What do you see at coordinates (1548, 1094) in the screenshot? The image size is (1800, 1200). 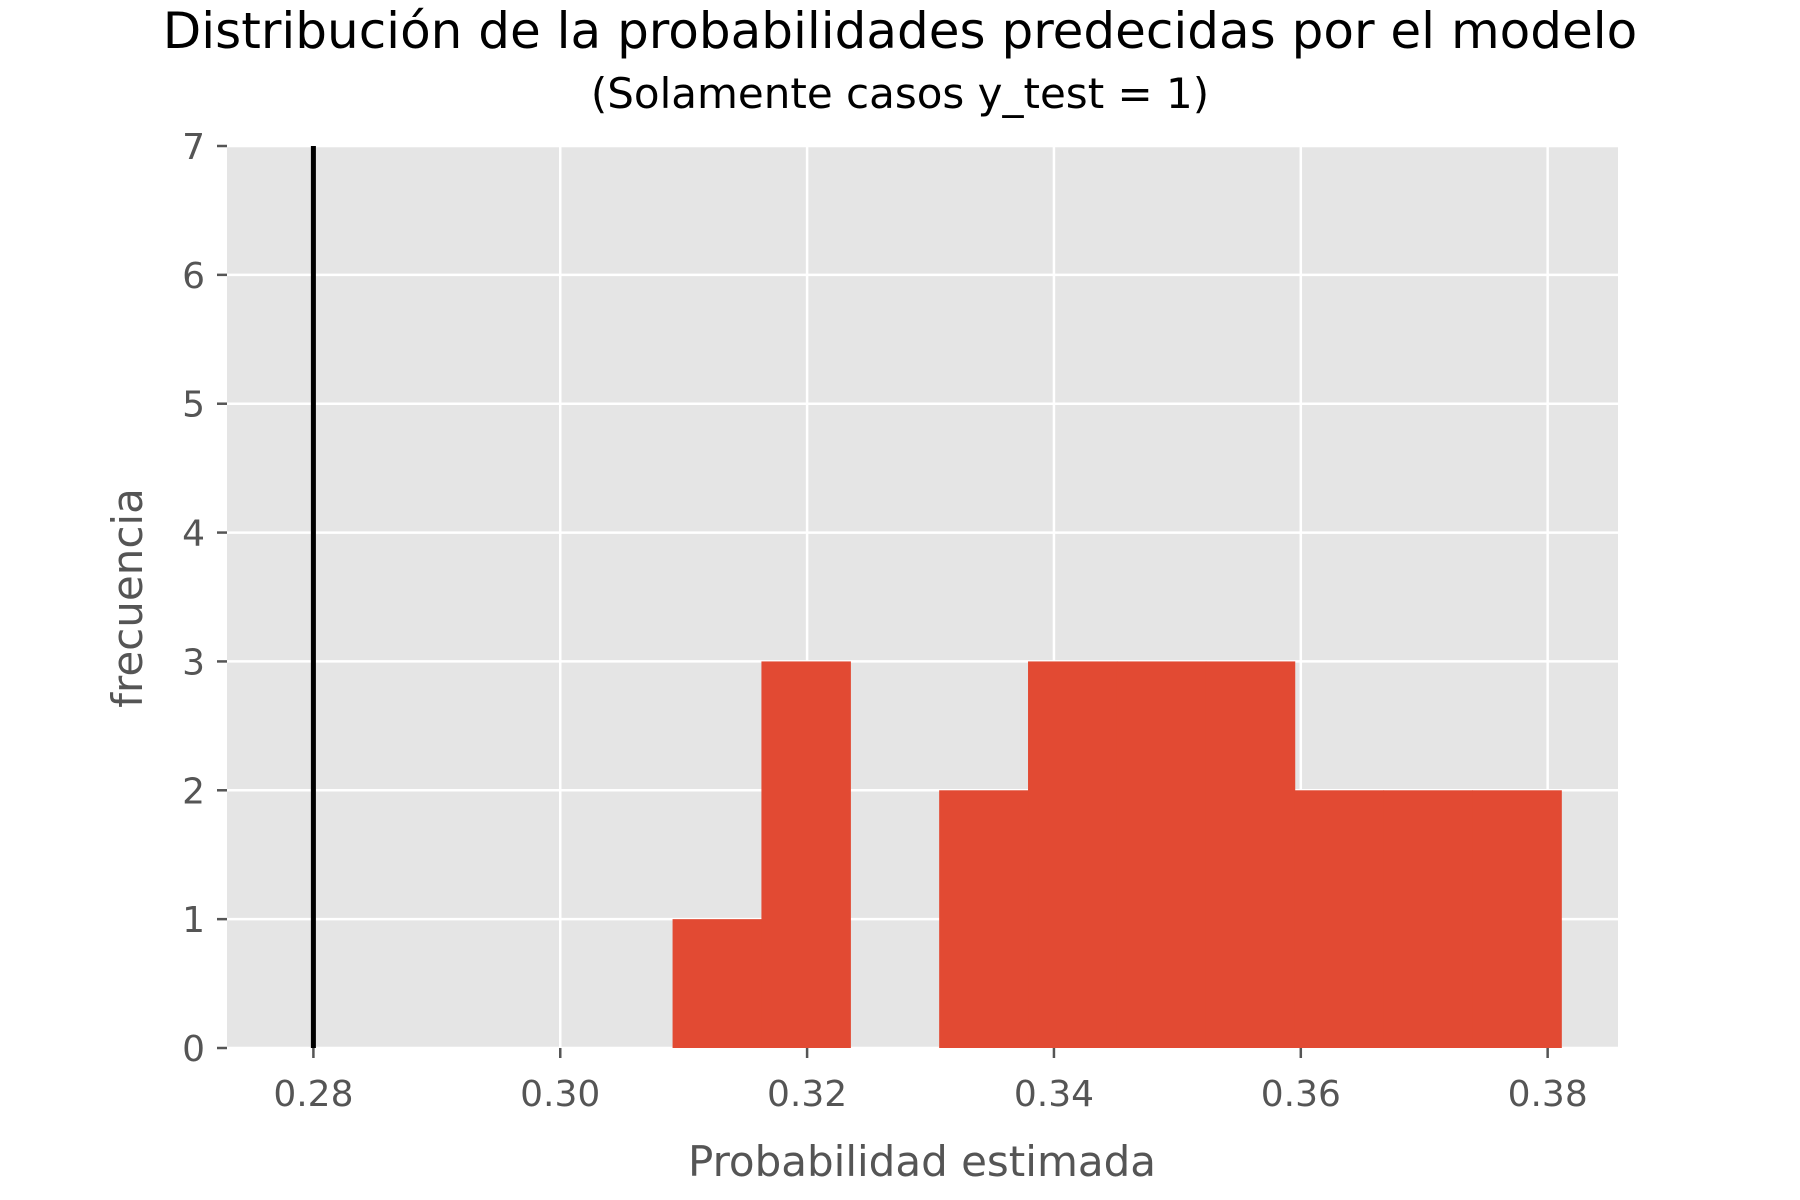 I see `x-tick-label: 0.38` at bounding box center [1548, 1094].